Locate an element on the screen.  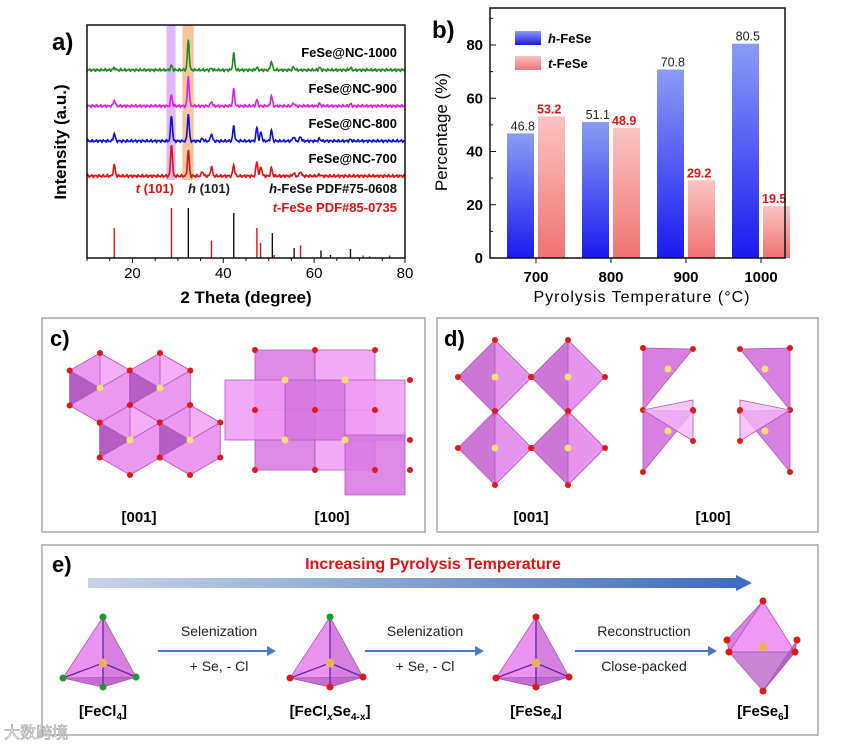
panel-c-hexagonal-structure: c) [001] [100] is located at coordinates (233, 425).